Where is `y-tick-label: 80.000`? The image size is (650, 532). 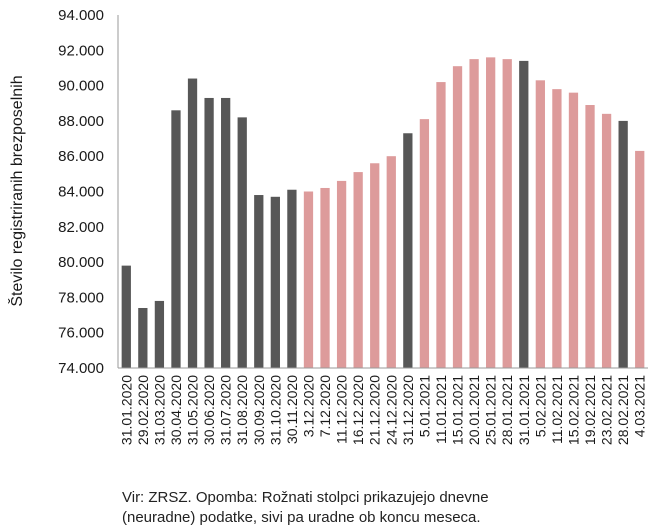 y-tick-label: 80.000 is located at coordinates (81, 262).